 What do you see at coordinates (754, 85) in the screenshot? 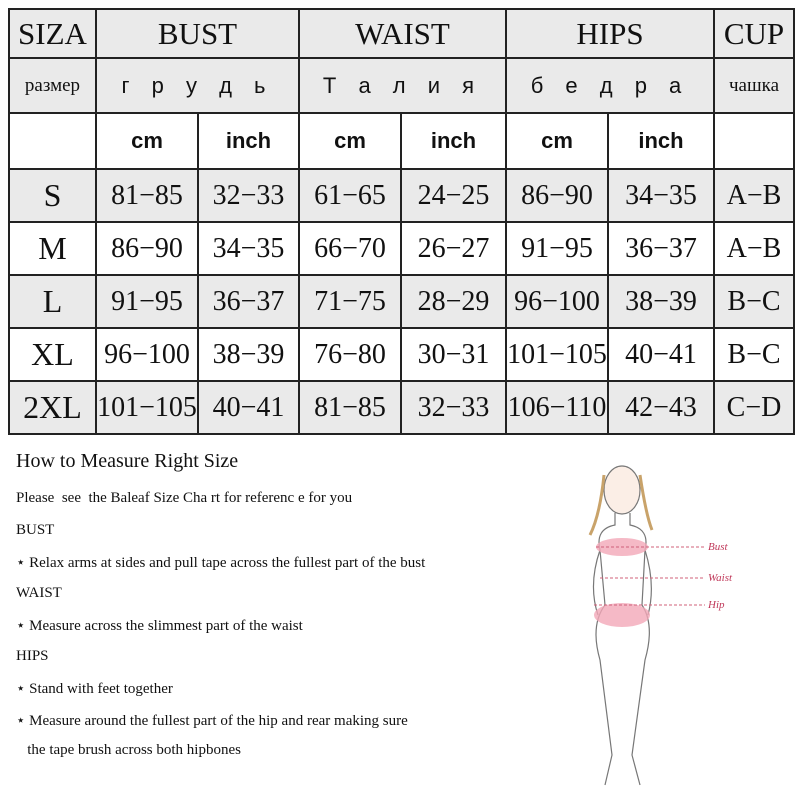
I see `header-cup-ru: чашка` at bounding box center [754, 85].